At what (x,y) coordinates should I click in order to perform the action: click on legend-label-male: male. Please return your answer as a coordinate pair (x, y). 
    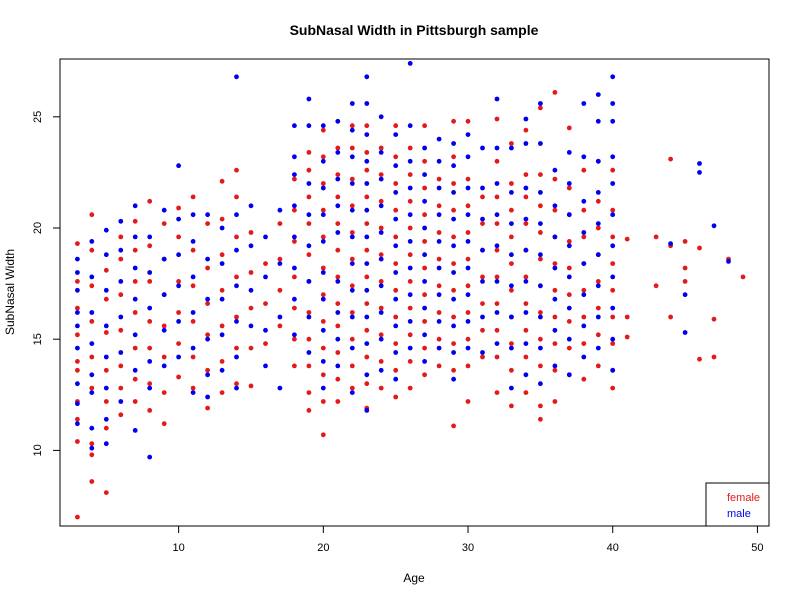
    Looking at the image, I should click on (739, 514).